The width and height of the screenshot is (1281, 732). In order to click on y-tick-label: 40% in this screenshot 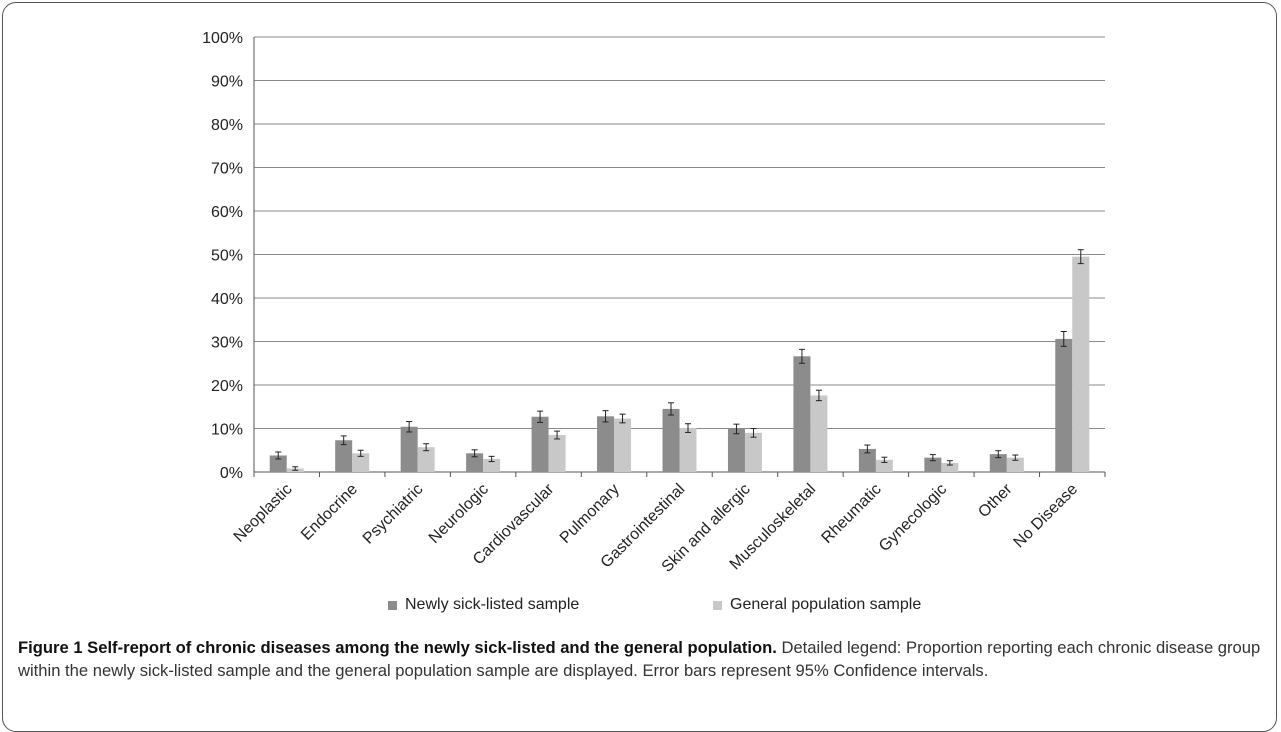, I will do `click(227, 299)`.